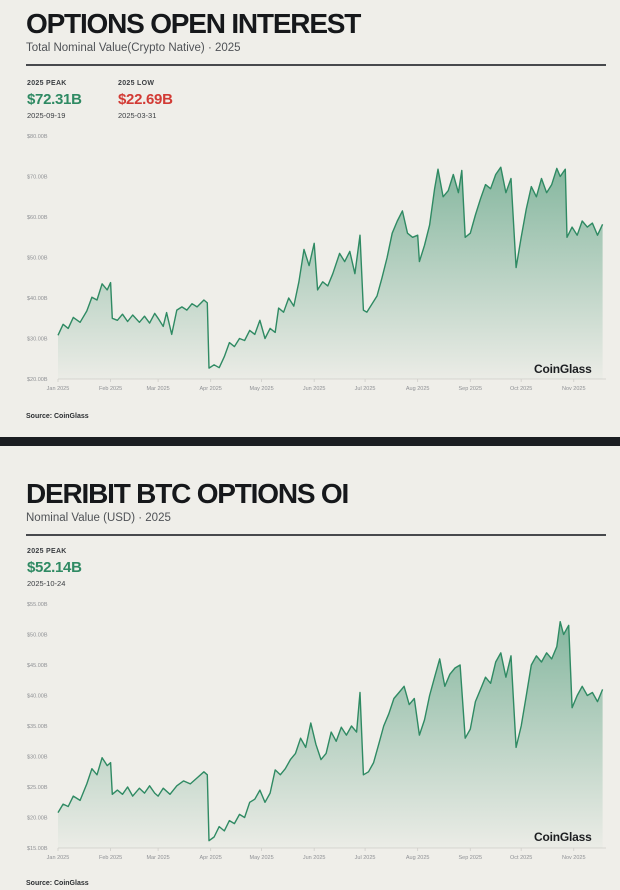 This screenshot has width=620, height=890. I want to click on low-value: $22.69B, so click(145, 99).